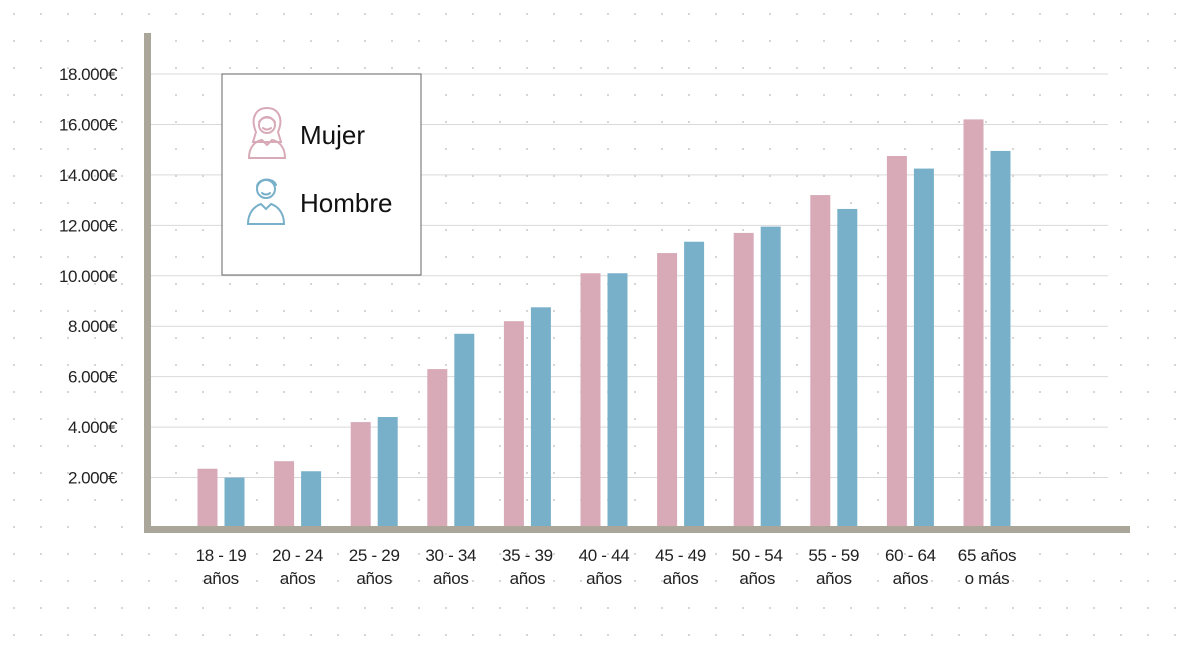 The width and height of the screenshot is (1200, 651). Describe the element at coordinates (221, 567) in the screenshot. I see `x-tick-label: 18 - 19 años` at that location.